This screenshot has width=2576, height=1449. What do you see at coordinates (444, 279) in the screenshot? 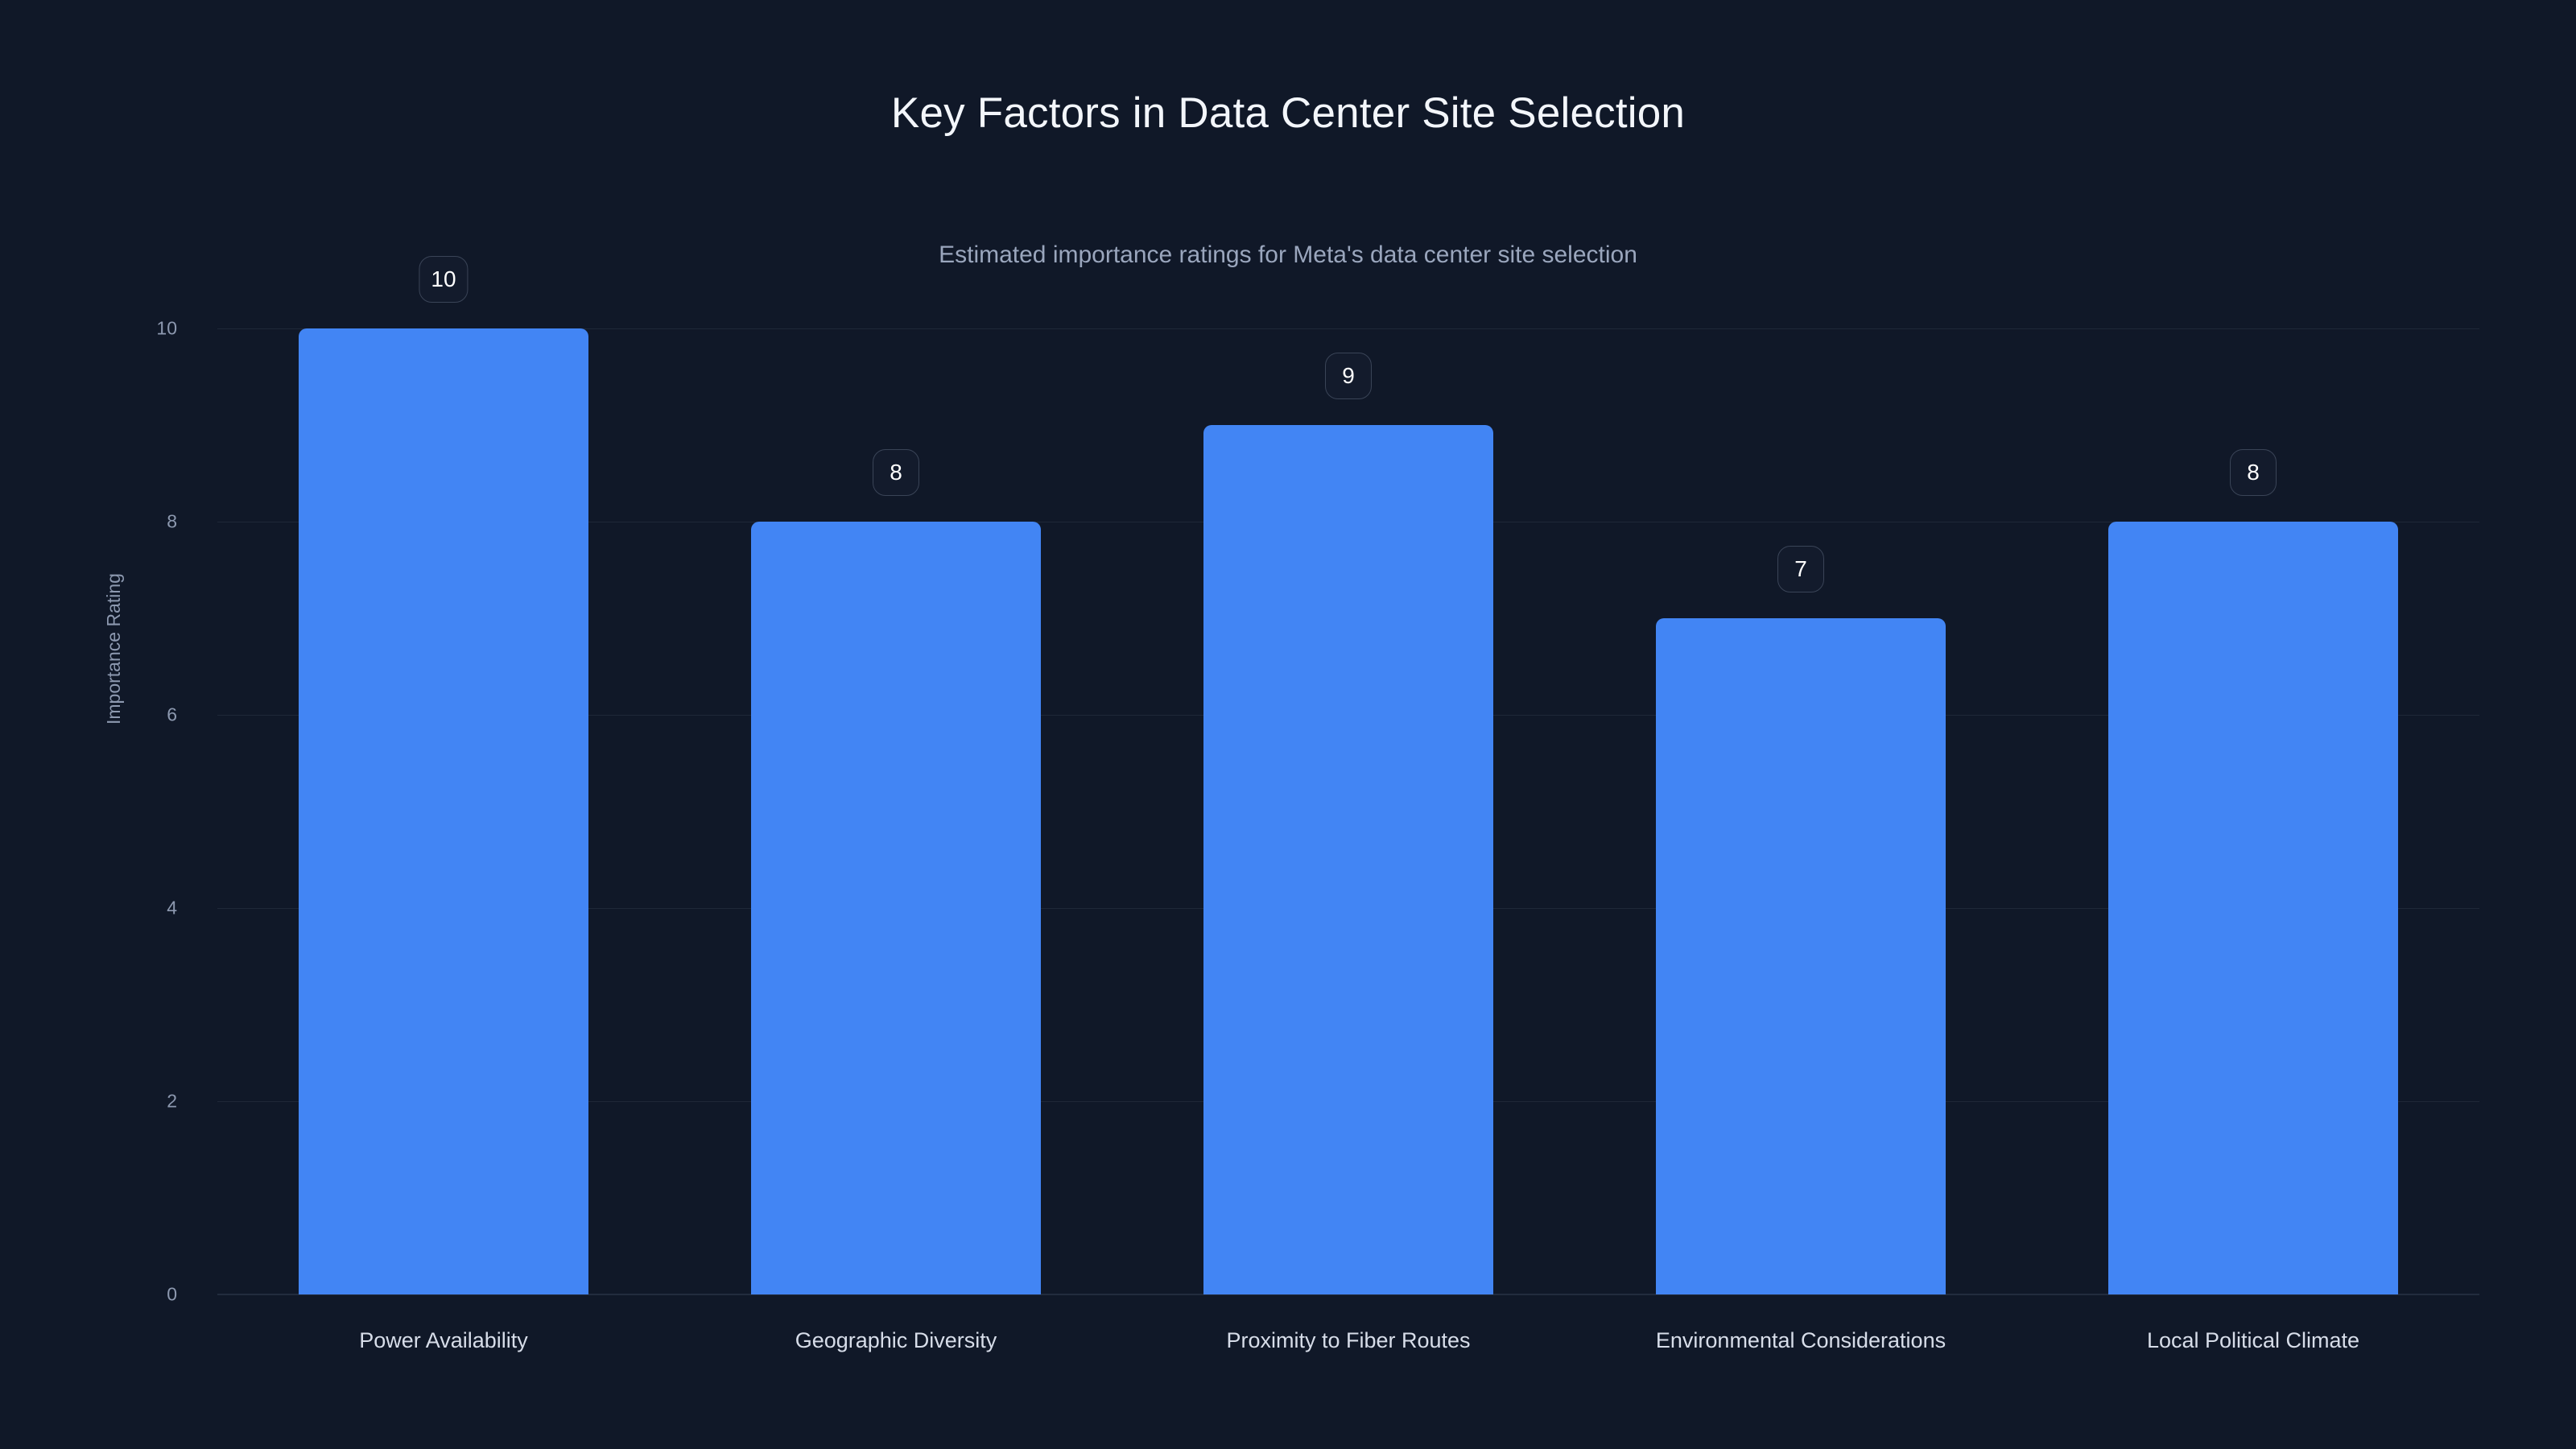
I see `bar-value-badge: 10` at bounding box center [444, 279].